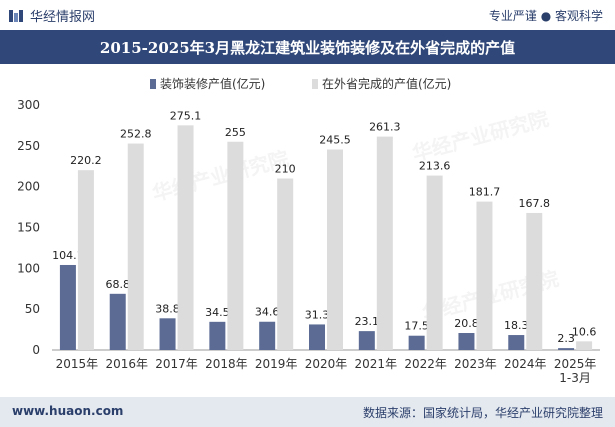  What do you see at coordinates (28, 105) in the screenshot?
I see `y-tick-label: 300` at bounding box center [28, 105].